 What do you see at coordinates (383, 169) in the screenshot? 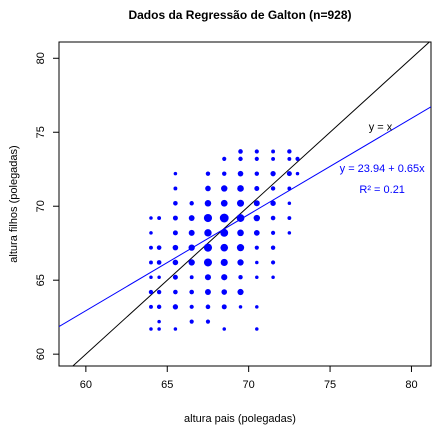
I see `annotation: y = 23.94 + 0.65x` at bounding box center [383, 169].